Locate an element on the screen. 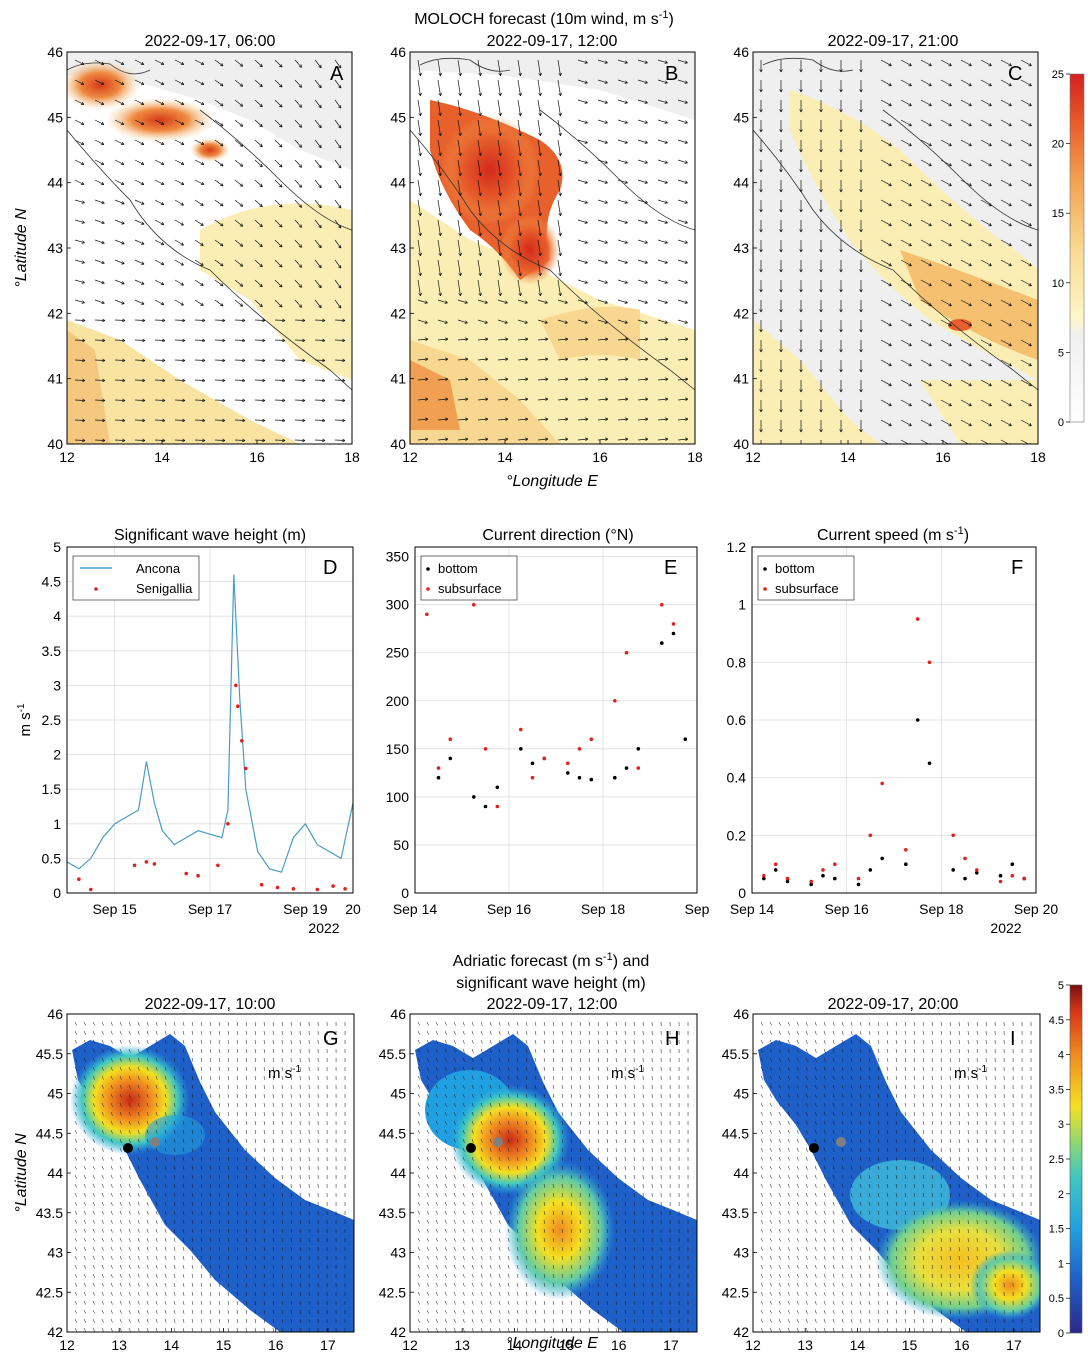 This screenshot has width=1088, height=1353. x-axis-label: °Longitude E is located at coordinates (552, 1343).